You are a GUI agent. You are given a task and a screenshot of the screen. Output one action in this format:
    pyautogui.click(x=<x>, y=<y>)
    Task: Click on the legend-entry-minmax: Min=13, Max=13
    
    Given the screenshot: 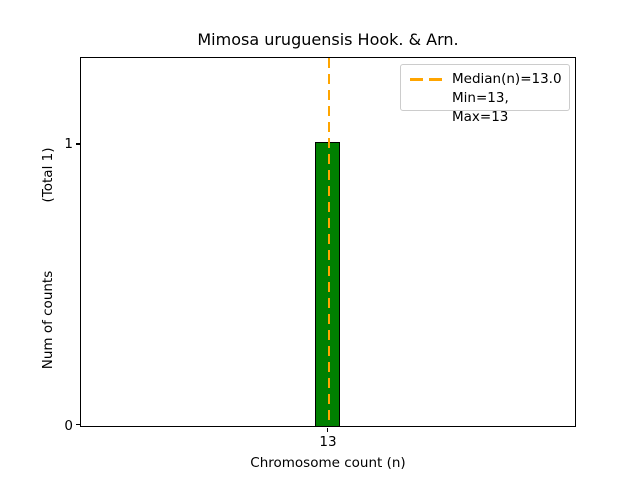 What is the action you would take?
    pyautogui.click(x=485, y=108)
    